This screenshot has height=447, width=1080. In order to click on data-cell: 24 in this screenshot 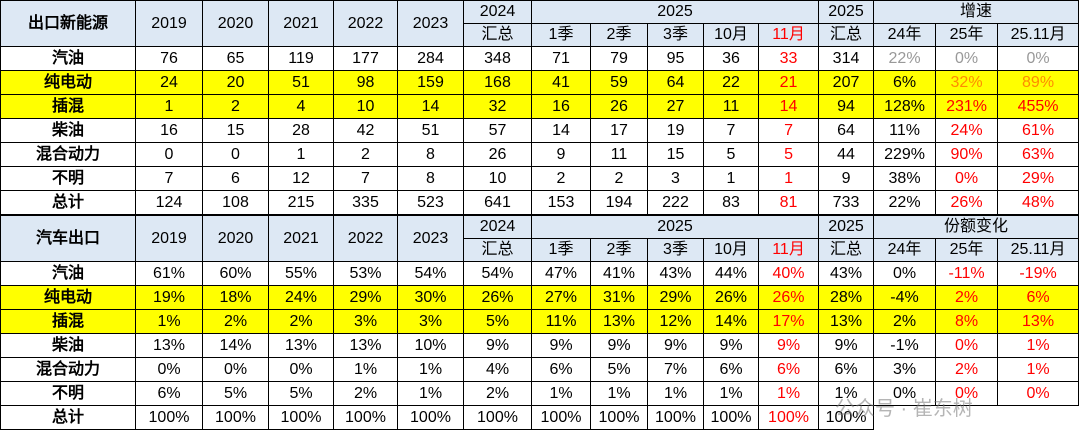, I will do `click(169, 82)`.